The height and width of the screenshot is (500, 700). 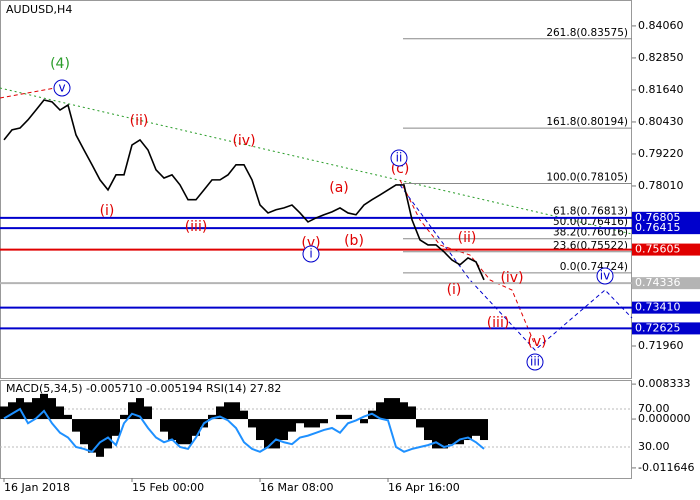 What do you see at coordinates (661, 153) in the screenshot?
I see `y-tick-label: 0.79220` at bounding box center [661, 153].